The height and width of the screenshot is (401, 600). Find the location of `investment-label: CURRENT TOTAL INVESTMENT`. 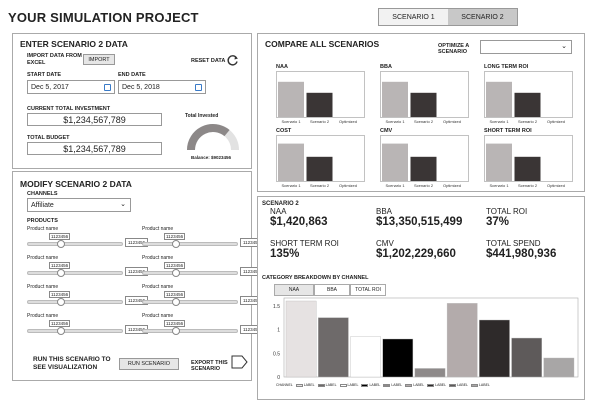

investment-label: CURRENT TOTAL INVESTMENT is located at coordinates (69, 109).